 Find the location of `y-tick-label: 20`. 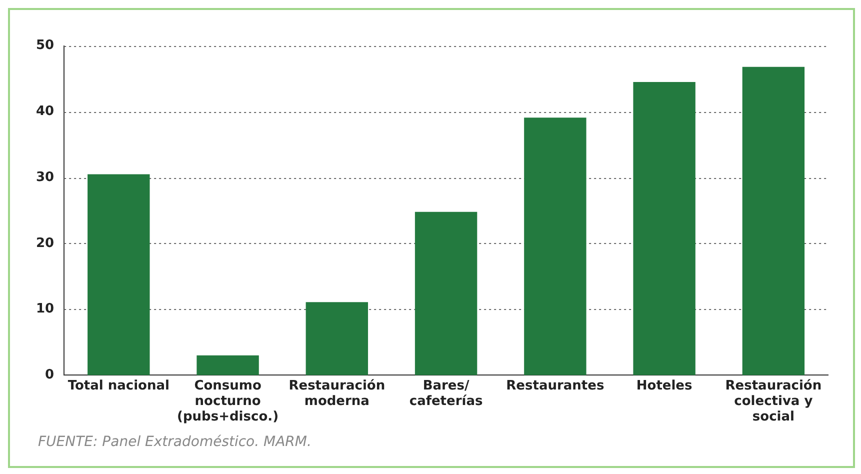

y-tick-label: 20 is located at coordinates (45, 243).